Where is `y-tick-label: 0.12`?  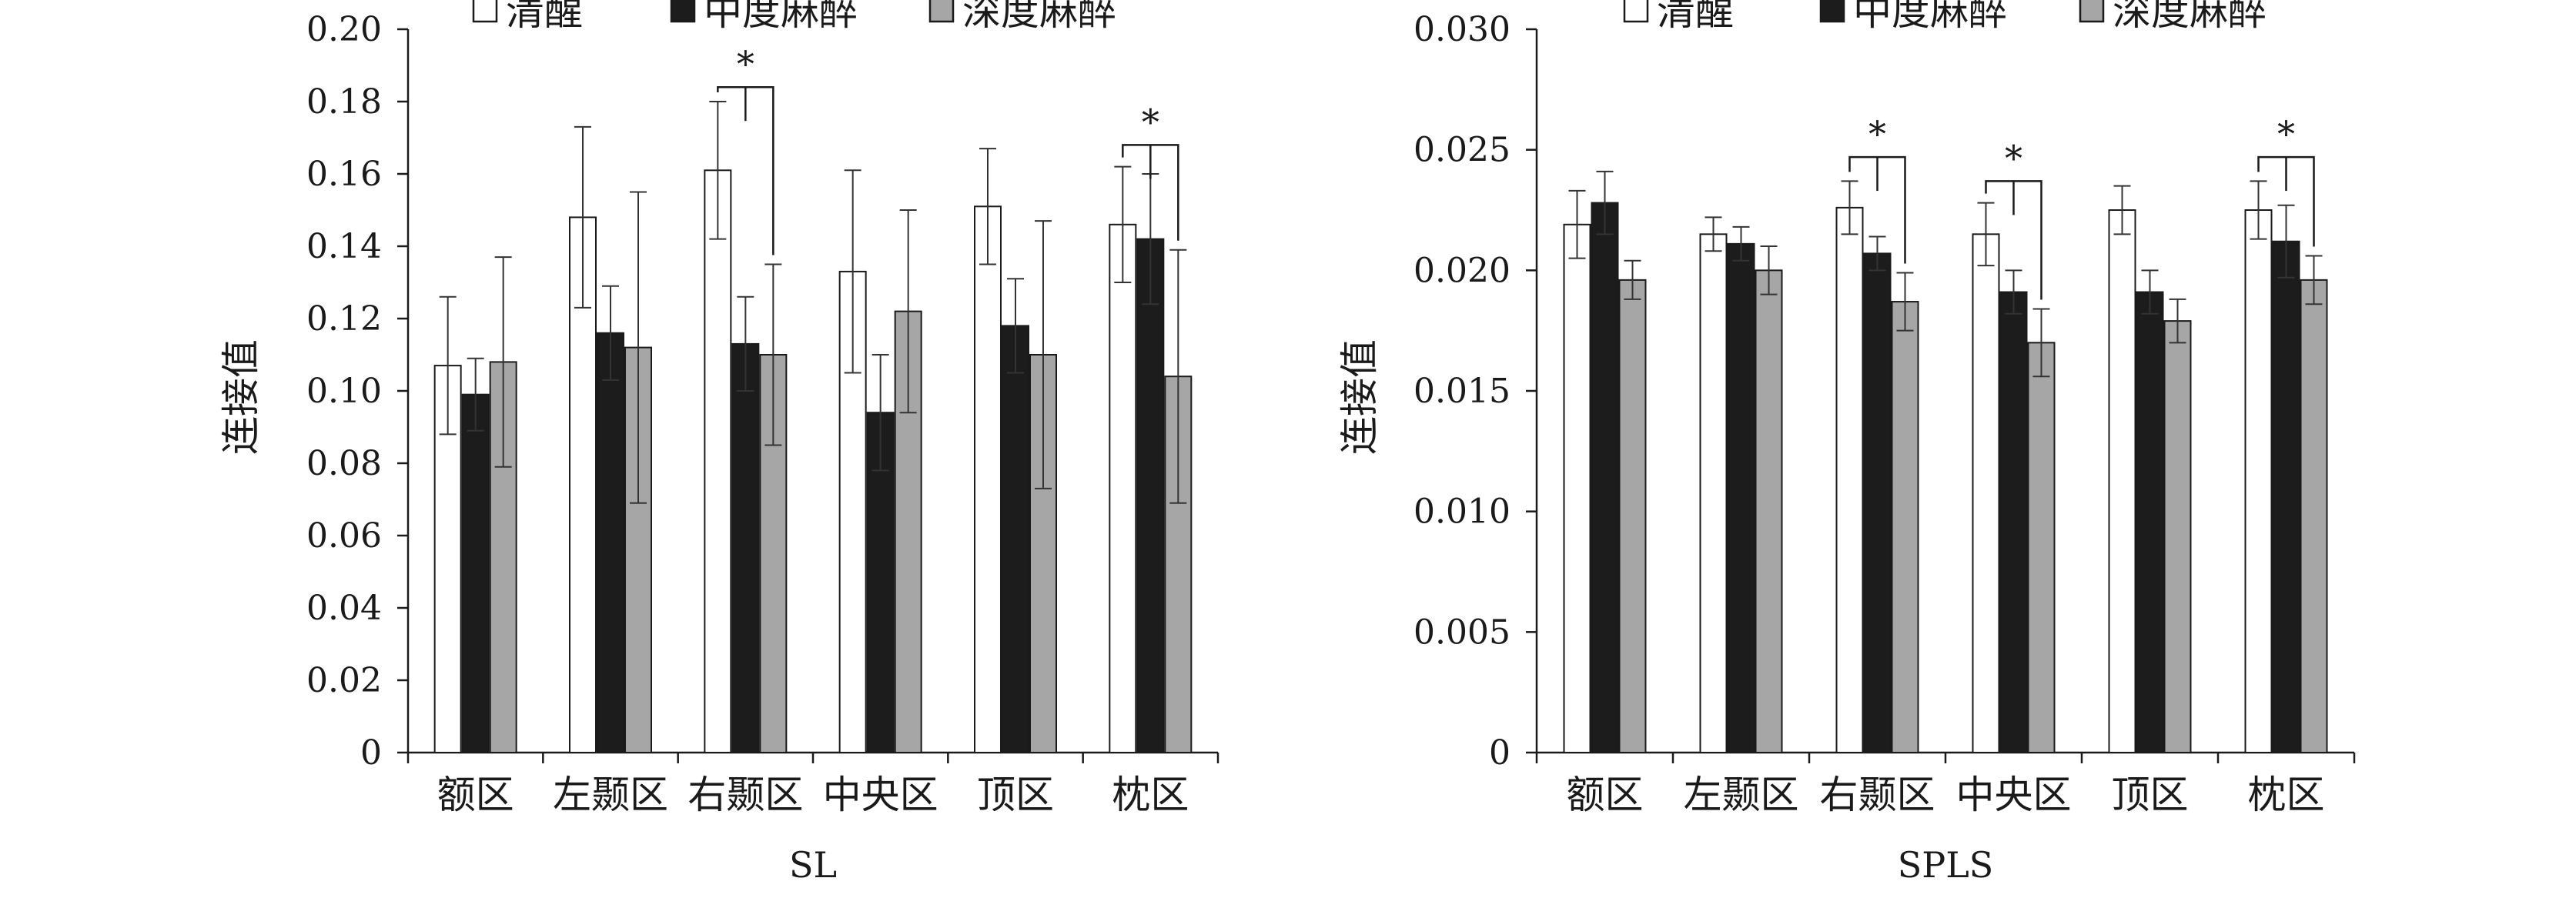
y-tick-label: 0.12 is located at coordinates (344, 319).